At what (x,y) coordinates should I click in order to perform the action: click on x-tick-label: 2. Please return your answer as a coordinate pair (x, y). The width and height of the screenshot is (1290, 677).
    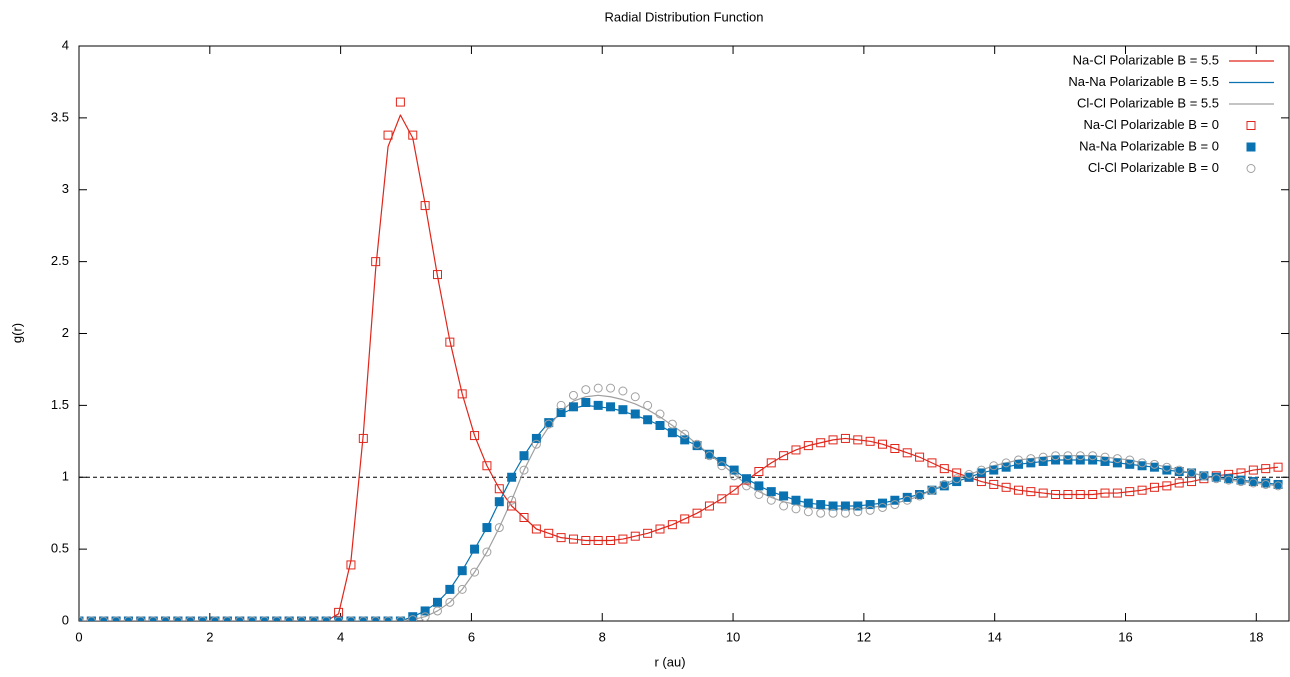
    Looking at the image, I should click on (209, 636).